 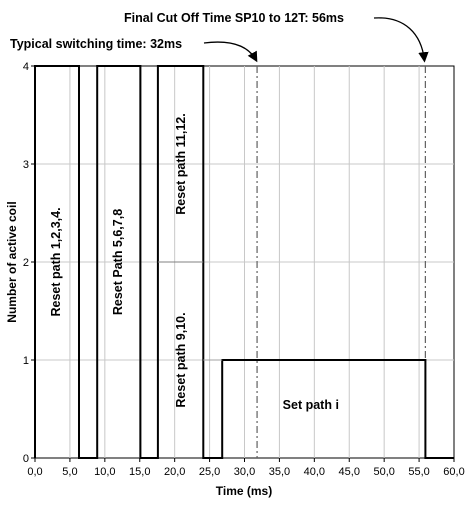 I want to click on x-tick-label: 45,0, so click(x=349, y=472).